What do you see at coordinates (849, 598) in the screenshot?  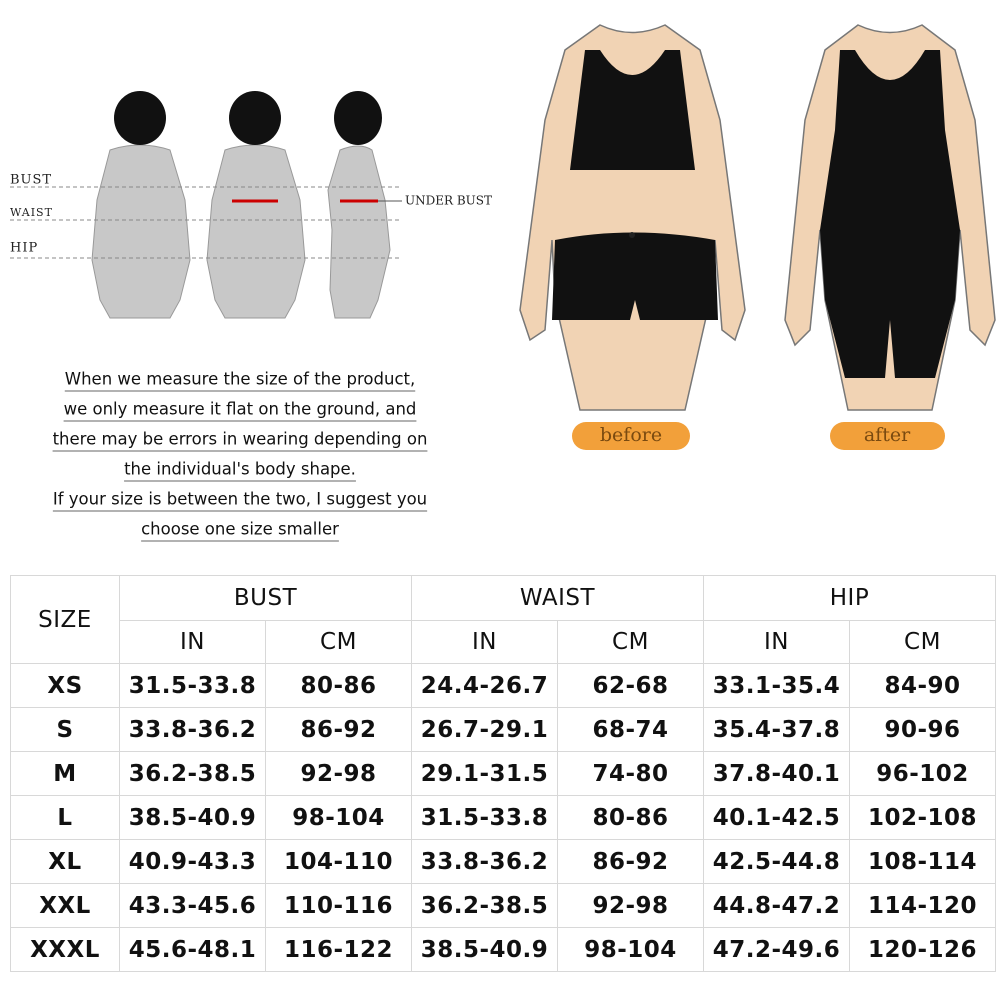 I see `table-cell: HIP` at bounding box center [849, 598].